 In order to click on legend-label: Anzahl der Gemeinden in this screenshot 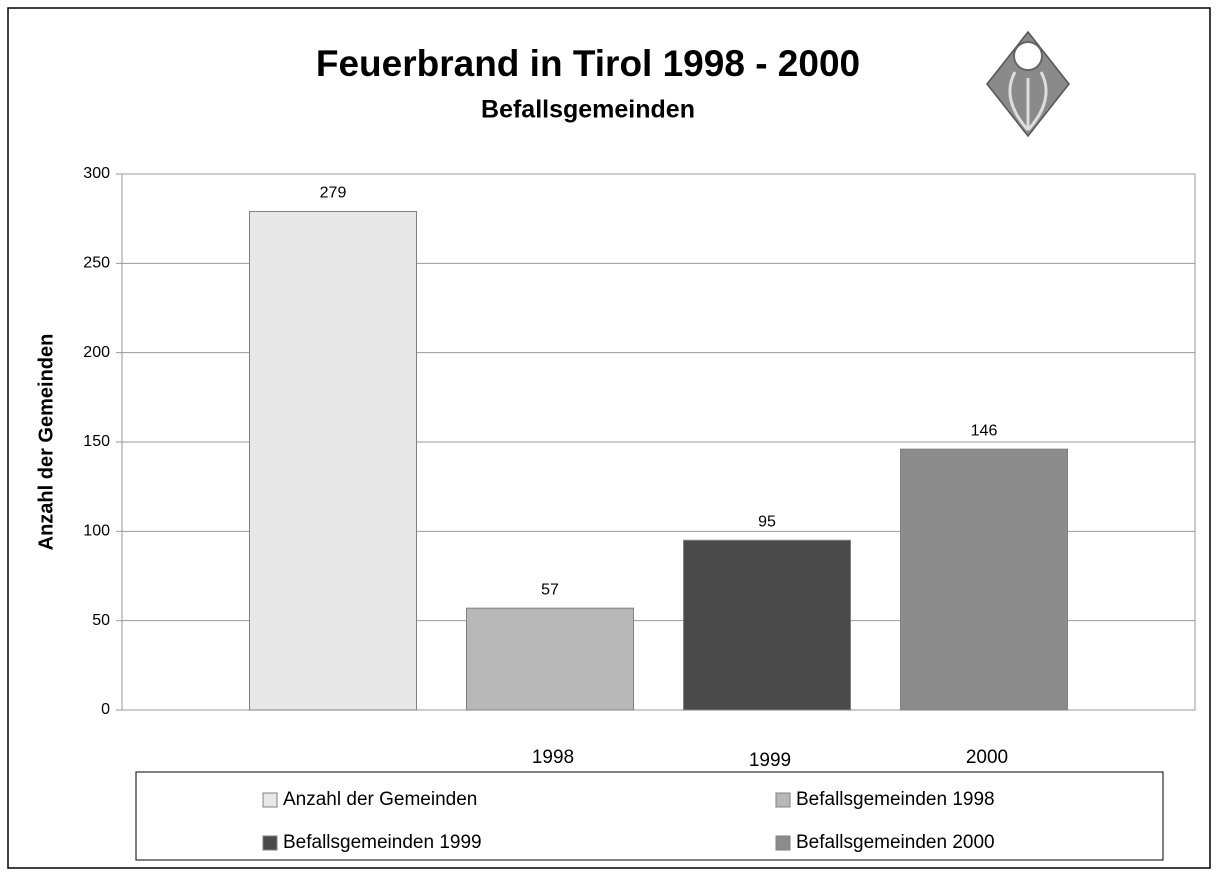, I will do `click(380, 799)`.